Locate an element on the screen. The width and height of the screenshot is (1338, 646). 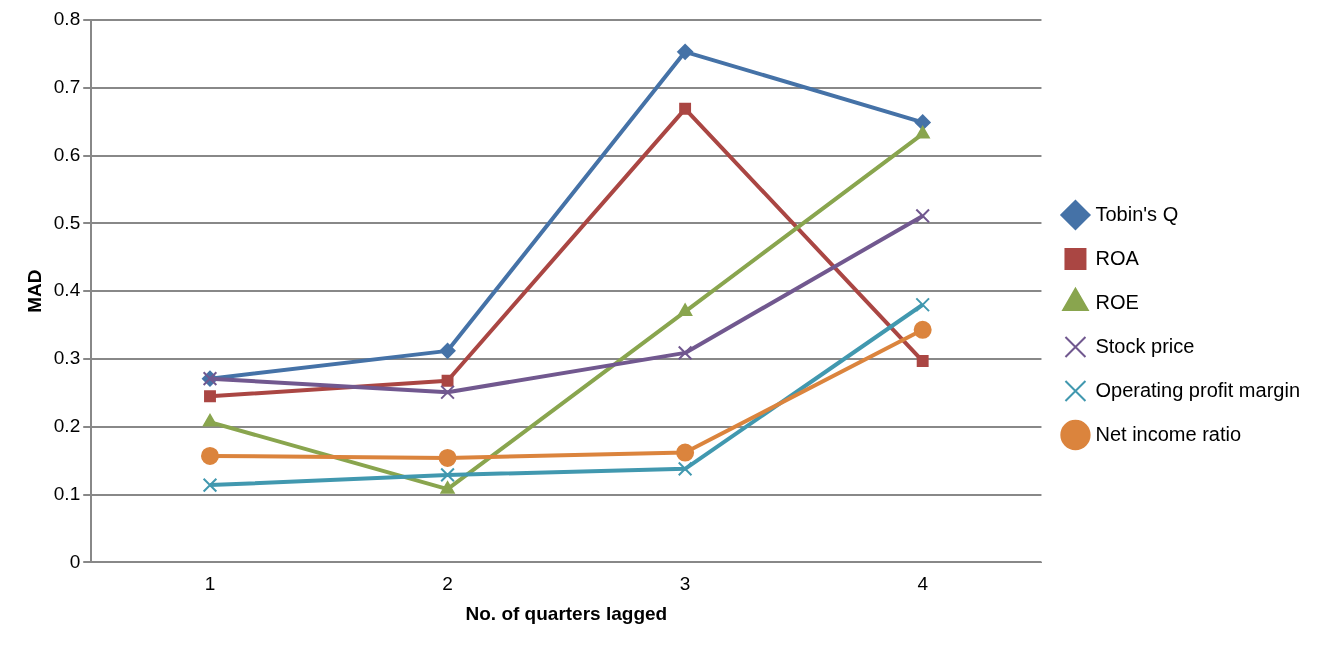
y-tick-label: 0.2 is located at coordinates (67, 426).